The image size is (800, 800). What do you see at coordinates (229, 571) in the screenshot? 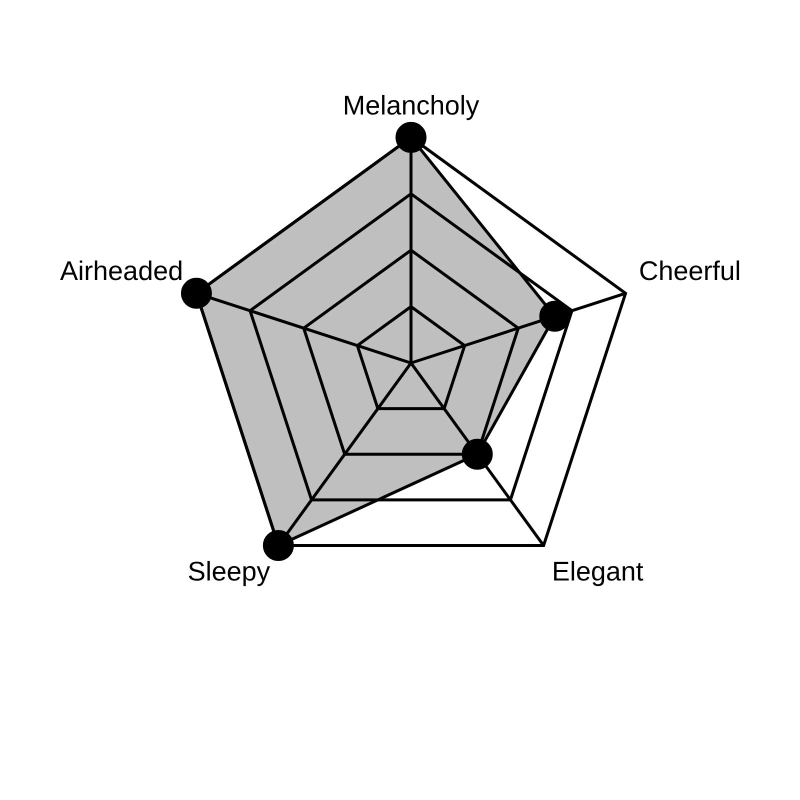
I see `spoke-label: Sleepy` at bounding box center [229, 571].